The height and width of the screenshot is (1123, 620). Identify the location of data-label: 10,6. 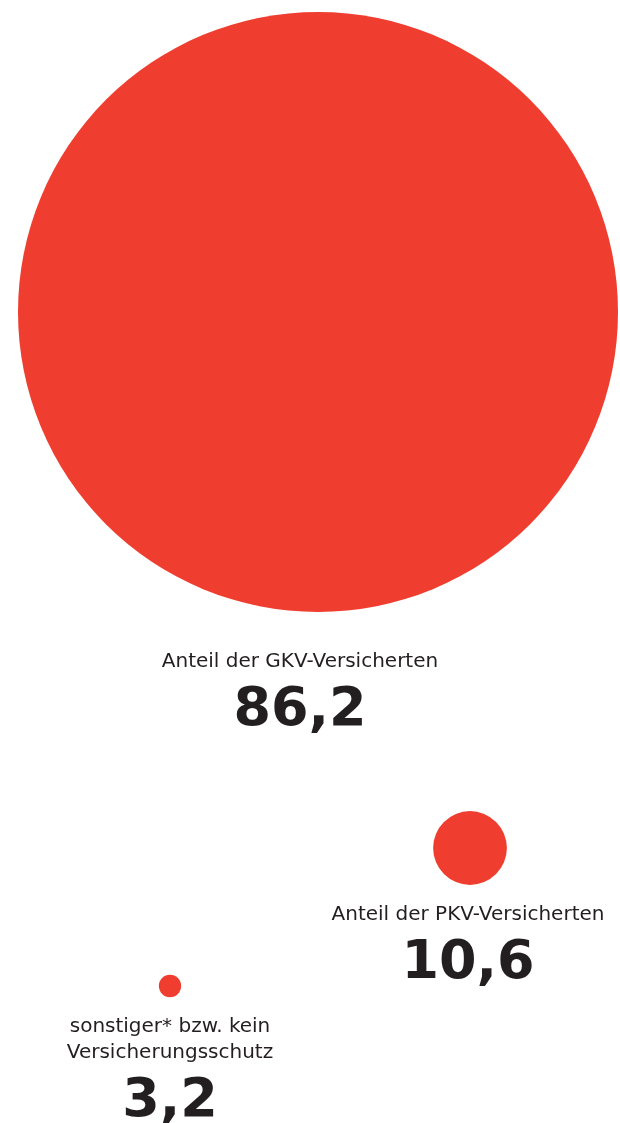
(468, 959).